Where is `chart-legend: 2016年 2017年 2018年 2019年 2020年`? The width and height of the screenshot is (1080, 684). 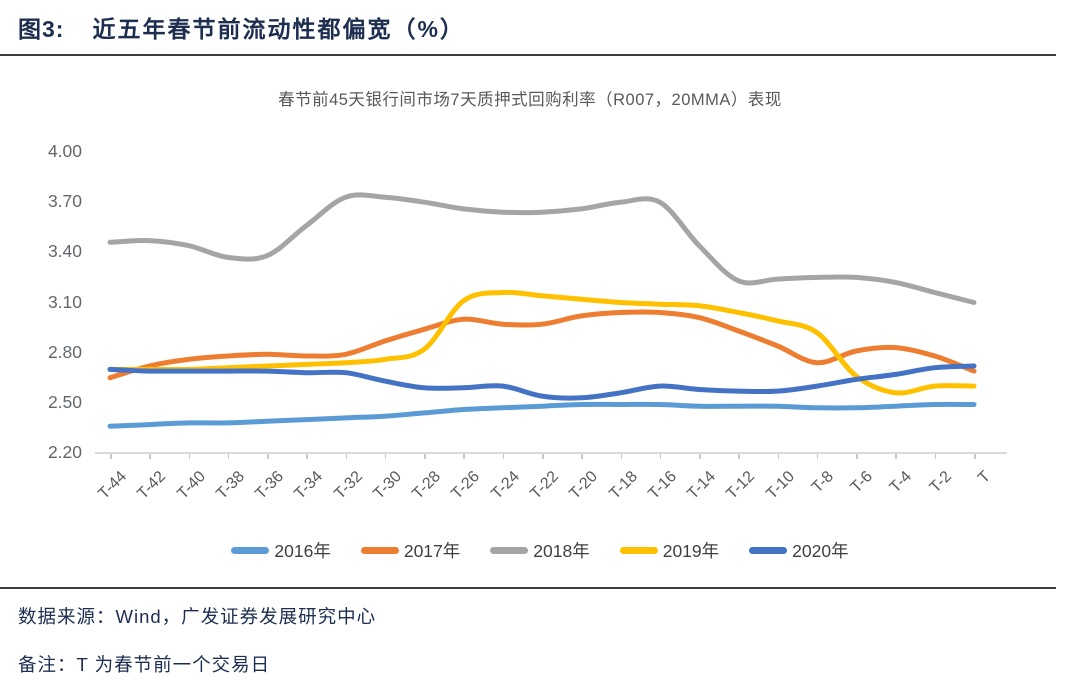 chart-legend: 2016年 2017年 2018年 2019年 2020年 is located at coordinates (540, 550).